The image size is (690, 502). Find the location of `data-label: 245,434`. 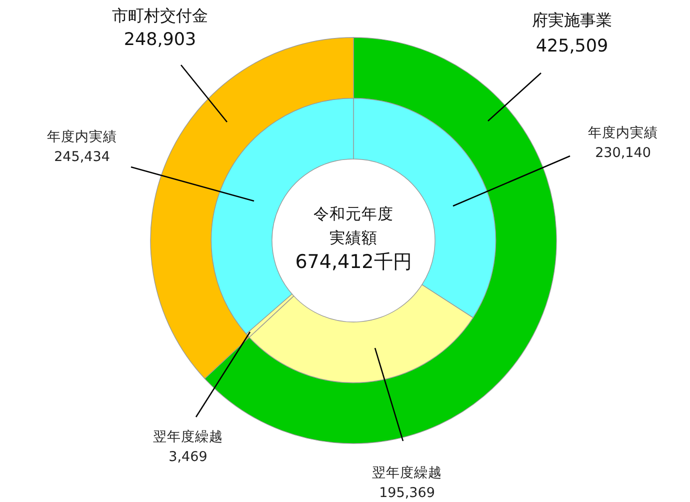

data-label: 245,434 is located at coordinates (82, 157).